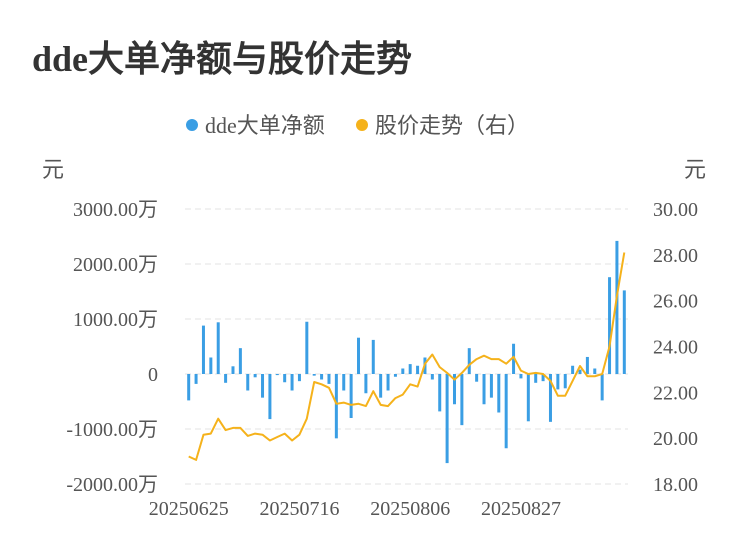  Describe the element at coordinates (112, 485) in the screenshot. I see `left-tick-label: -2000.00万` at that location.